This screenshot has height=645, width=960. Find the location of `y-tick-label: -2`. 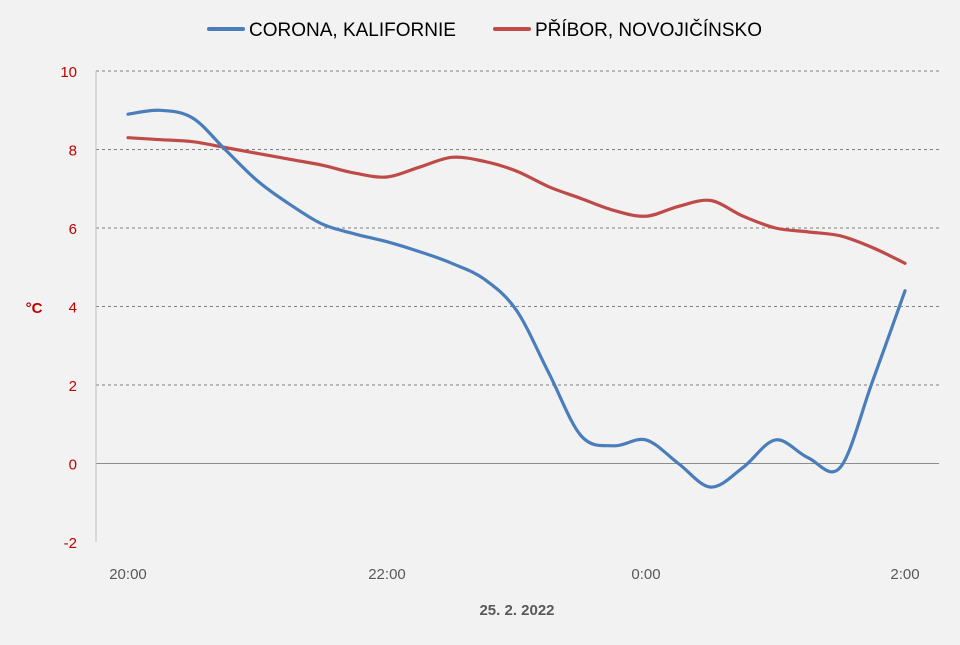

y-tick-label: -2 is located at coordinates (70, 543).